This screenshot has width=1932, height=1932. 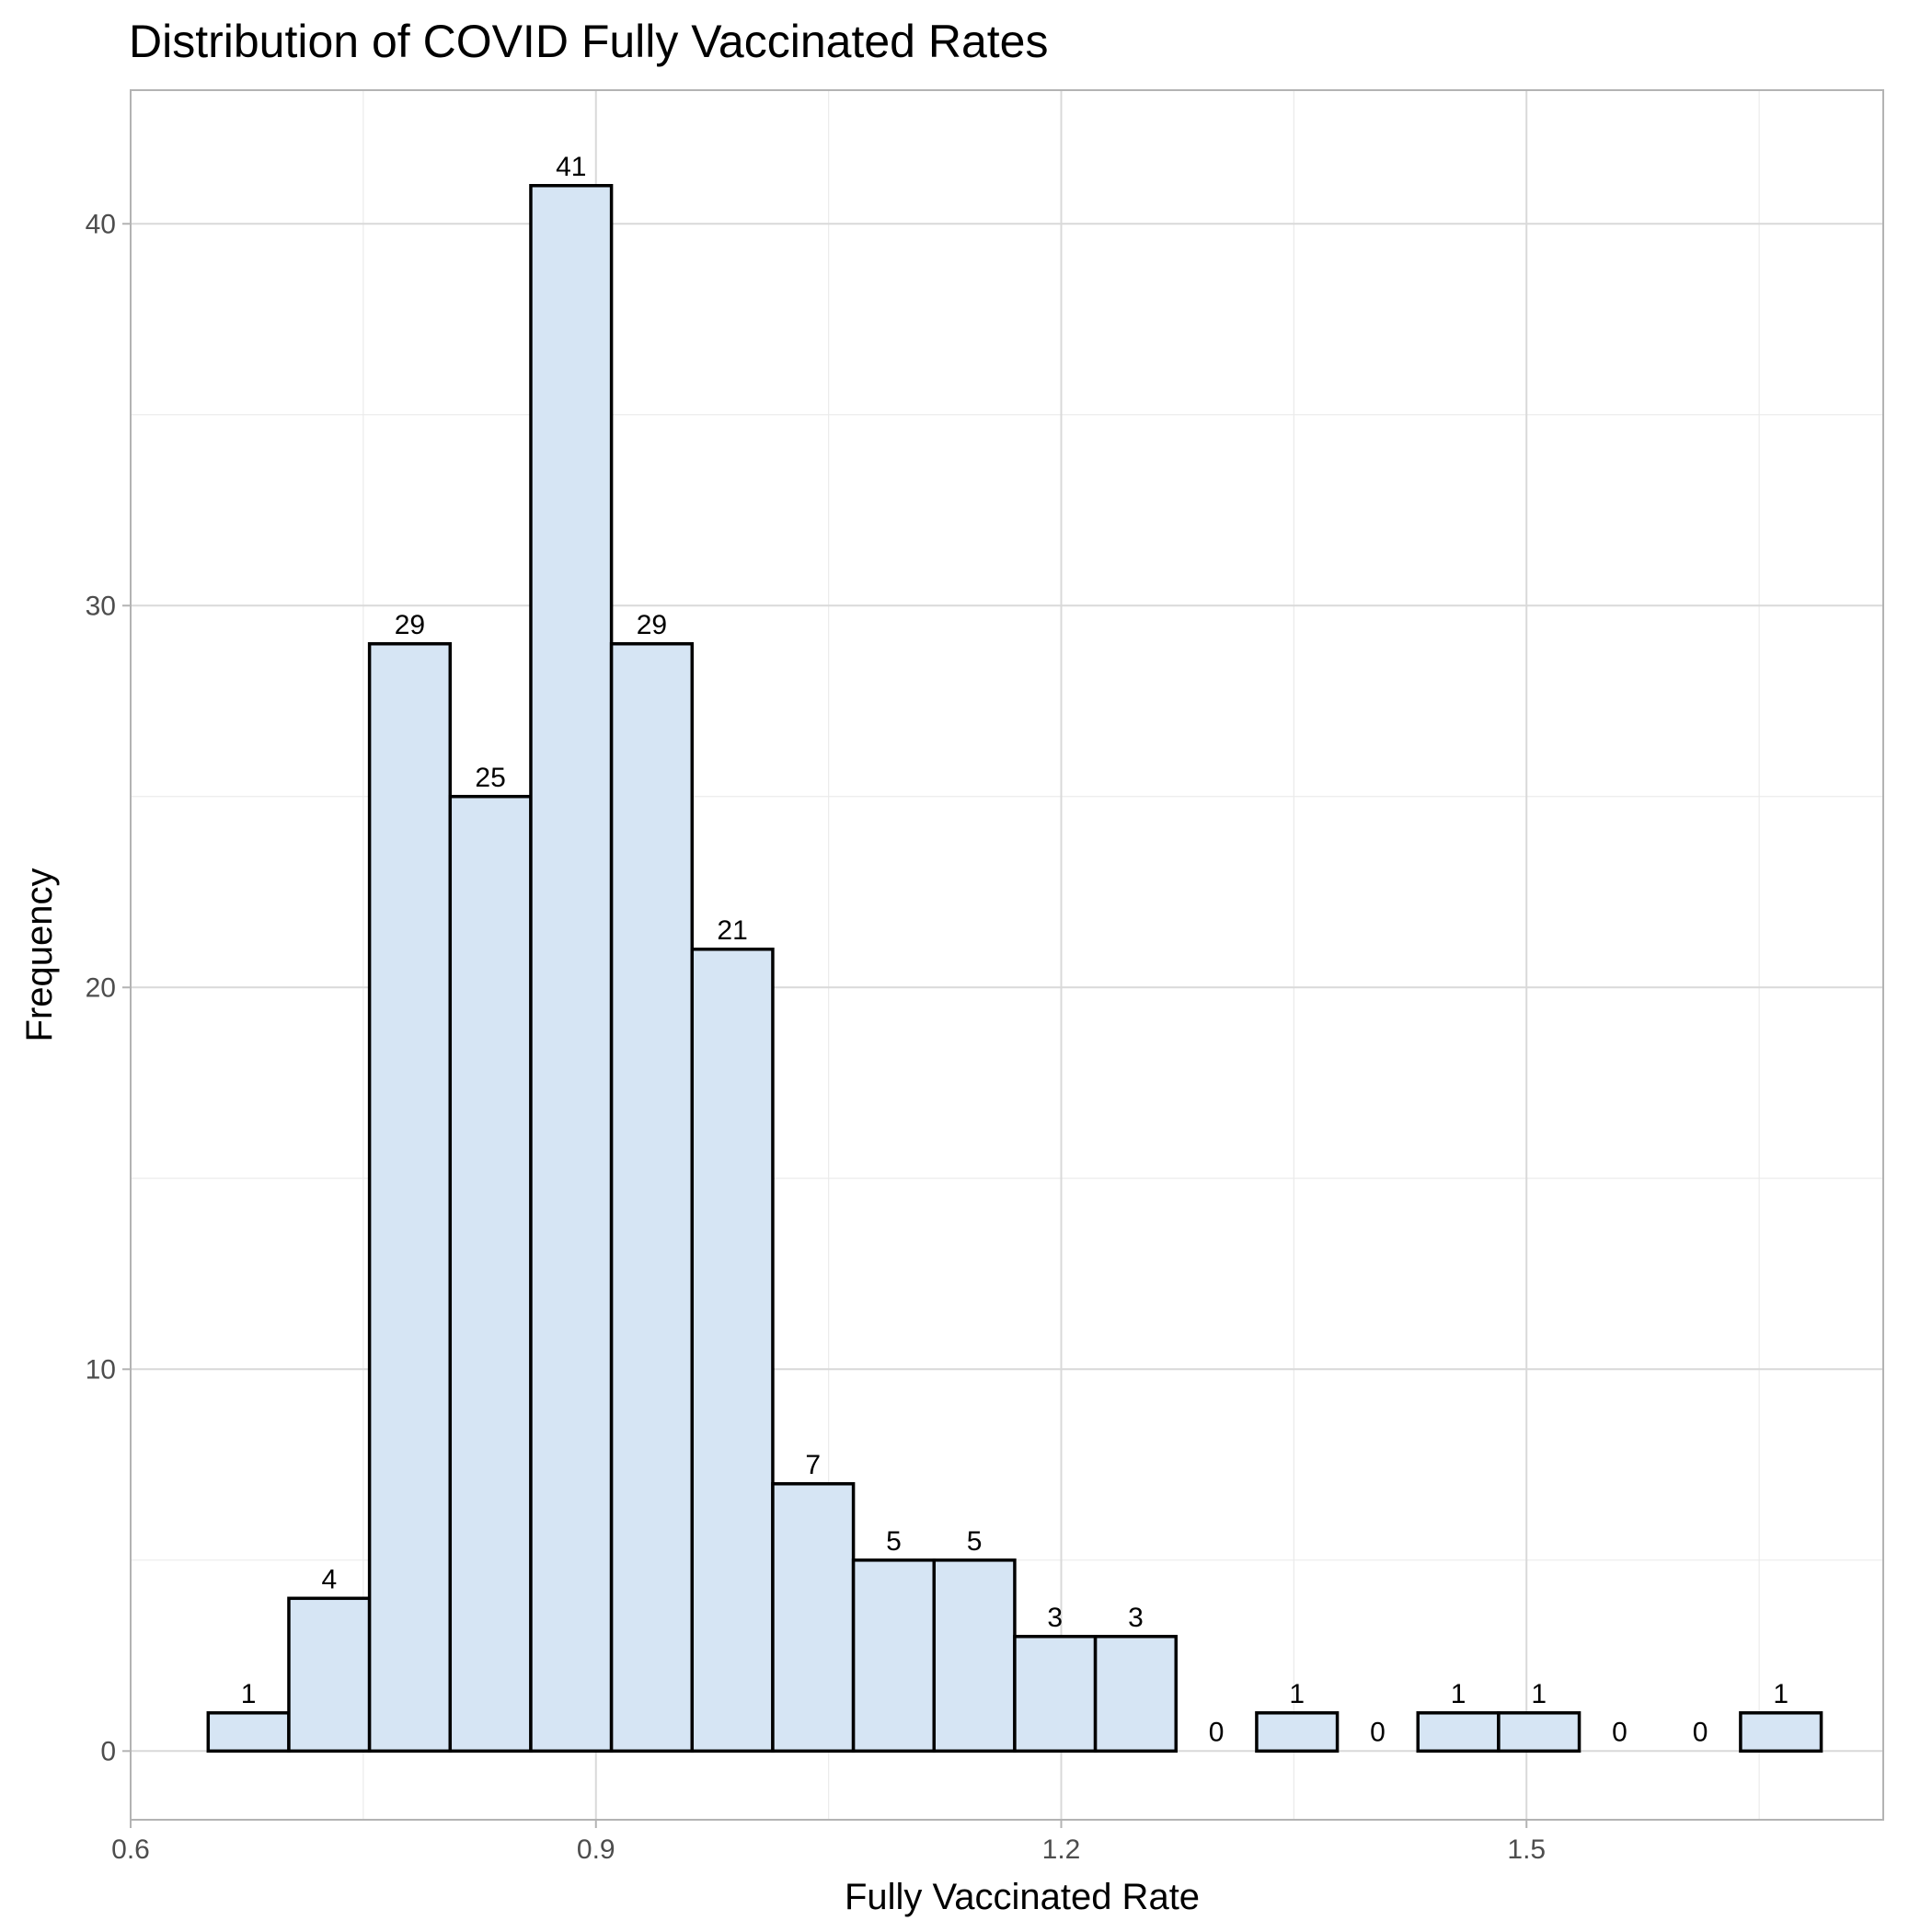 What do you see at coordinates (101, 987) in the screenshot?
I see `y-tick-label: 20` at bounding box center [101, 987].